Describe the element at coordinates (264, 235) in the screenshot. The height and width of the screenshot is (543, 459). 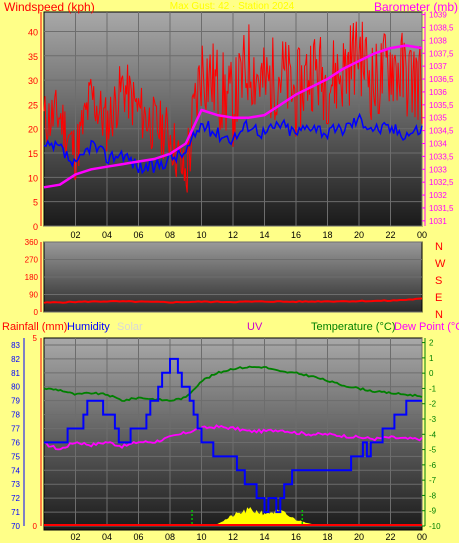
I see `wind-x-tick-label: 14` at that location.